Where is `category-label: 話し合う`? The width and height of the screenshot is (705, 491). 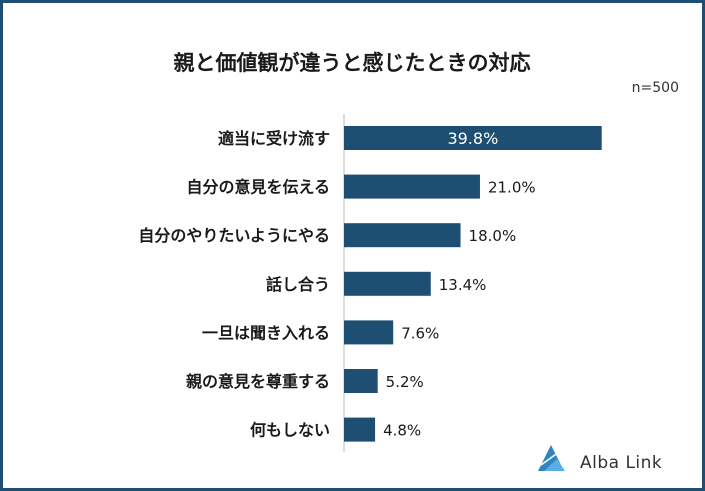
category-label: 話し合う is located at coordinates (298, 284).